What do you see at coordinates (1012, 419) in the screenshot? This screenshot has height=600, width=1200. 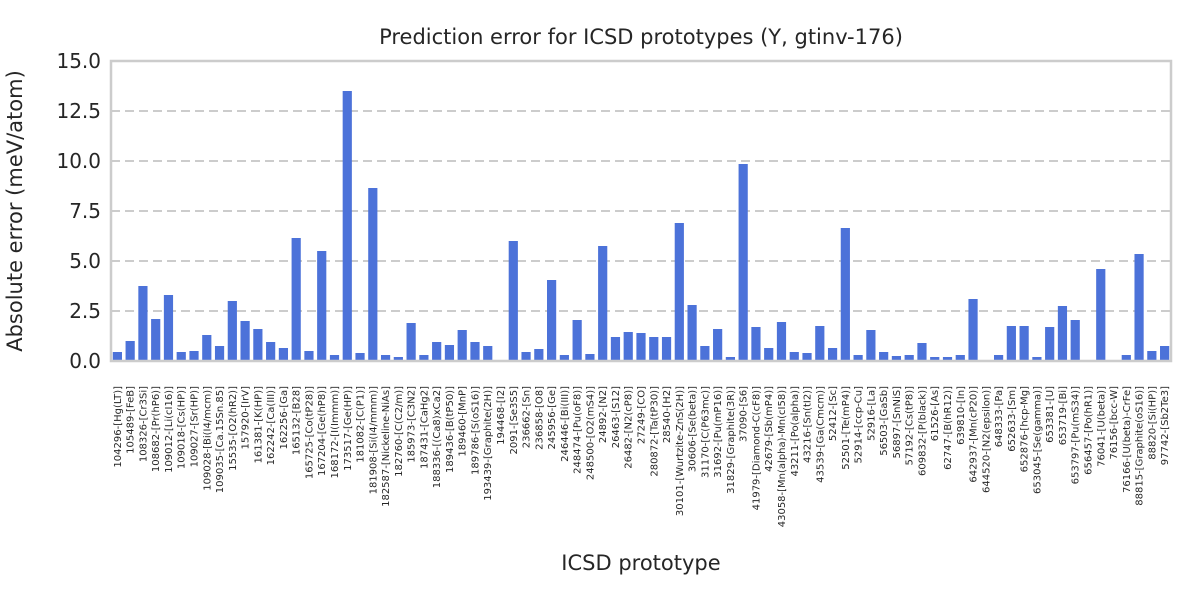 I see `x-tick-label: 652633-[Sm]` at bounding box center [1012, 419].